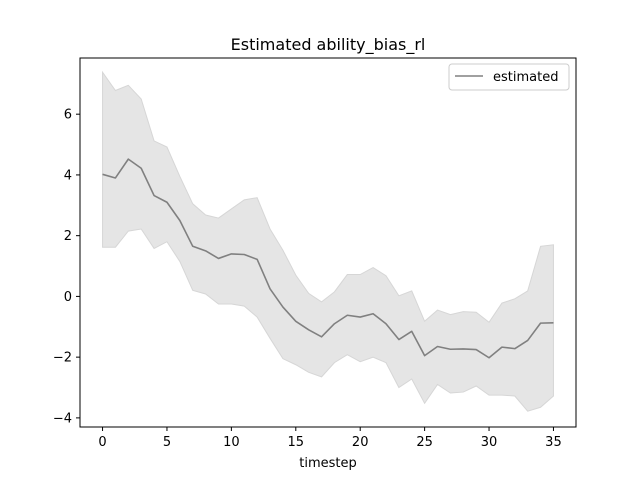 This screenshot has height=480, width=640. Describe the element at coordinates (68, 236) in the screenshot. I see `y-tick-label: 2` at that location.